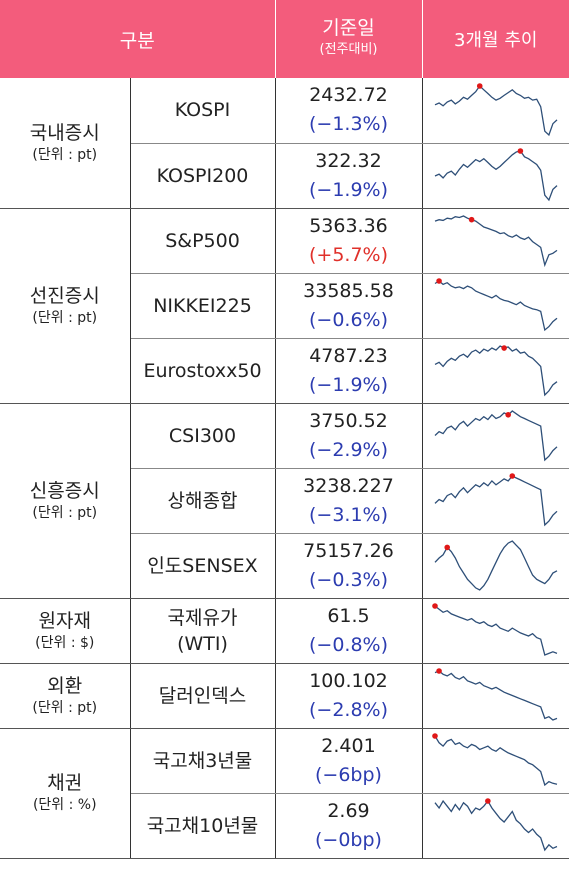 This screenshot has height=874, width=580. What do you see at coordinates (203, 111) in the screenshot?
I see `index-name: KOSPI` at bounding box center [203, 111].